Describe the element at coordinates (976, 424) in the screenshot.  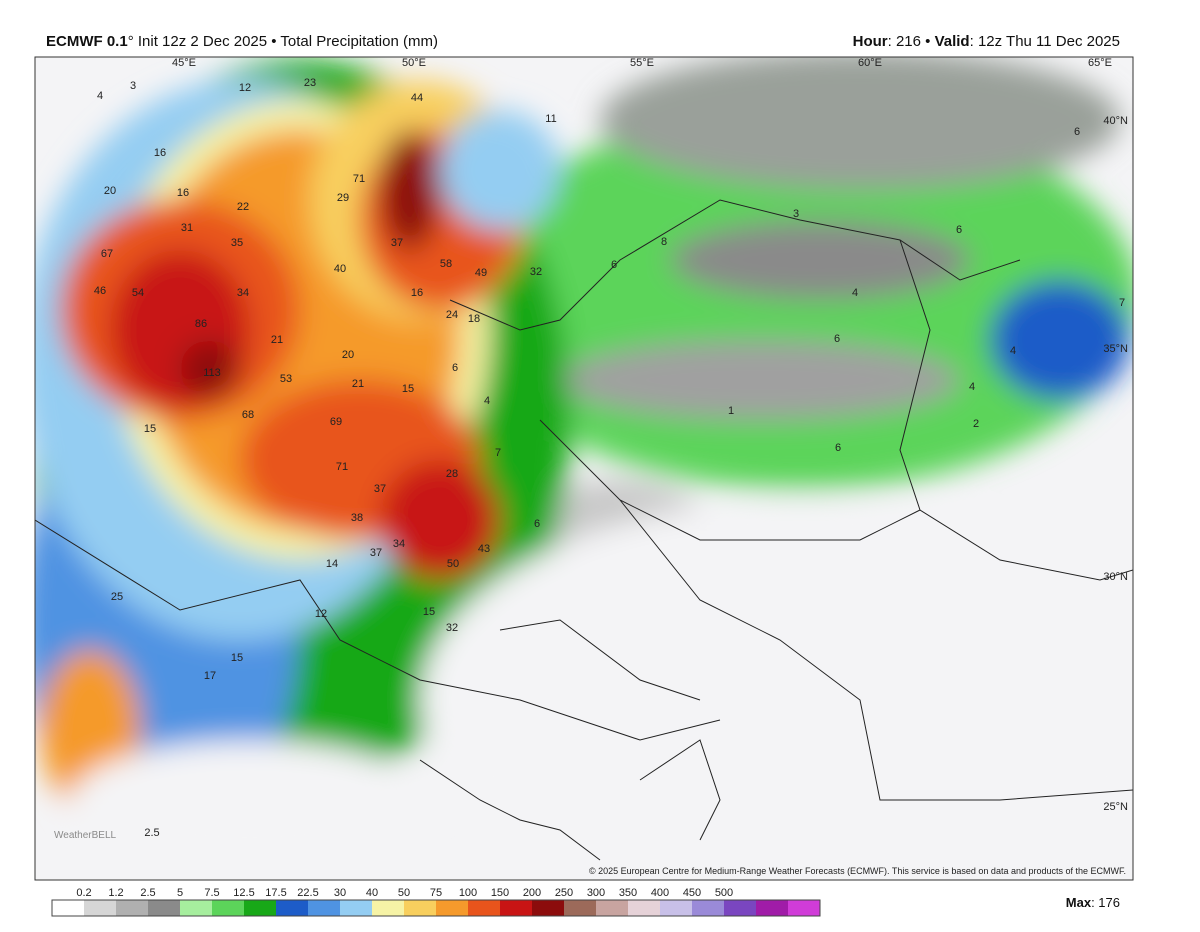
I see `precip-label: 2` at that location.